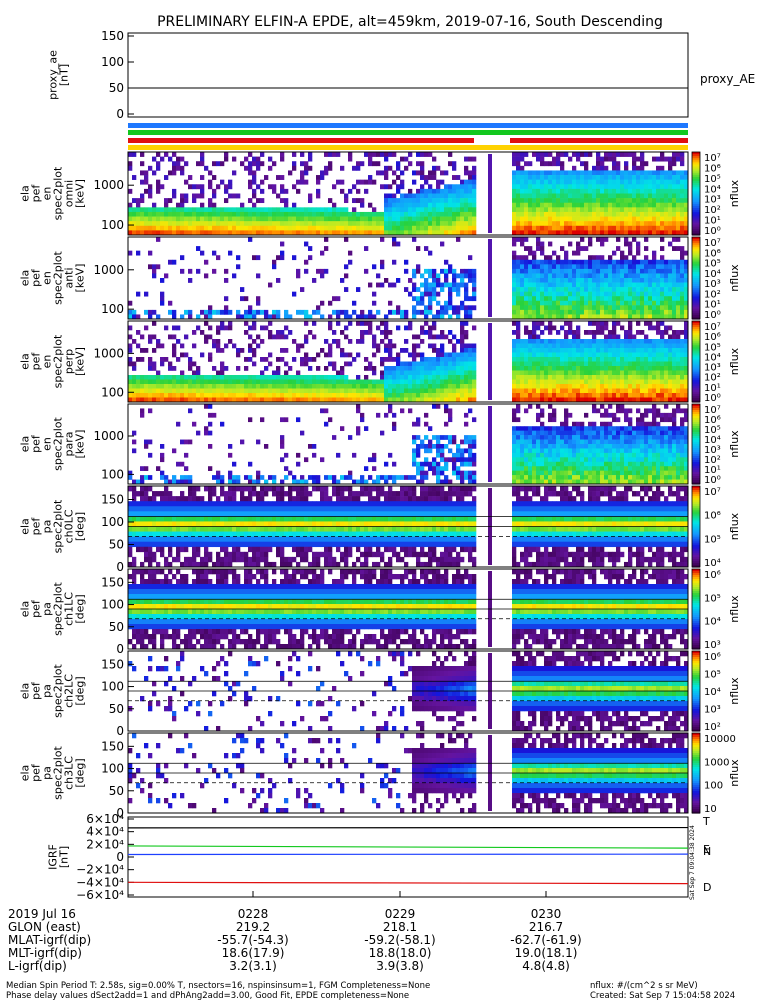 The image size is (775, 1000). I want to click on colorbar-tick: 10³, so click(712, 368).